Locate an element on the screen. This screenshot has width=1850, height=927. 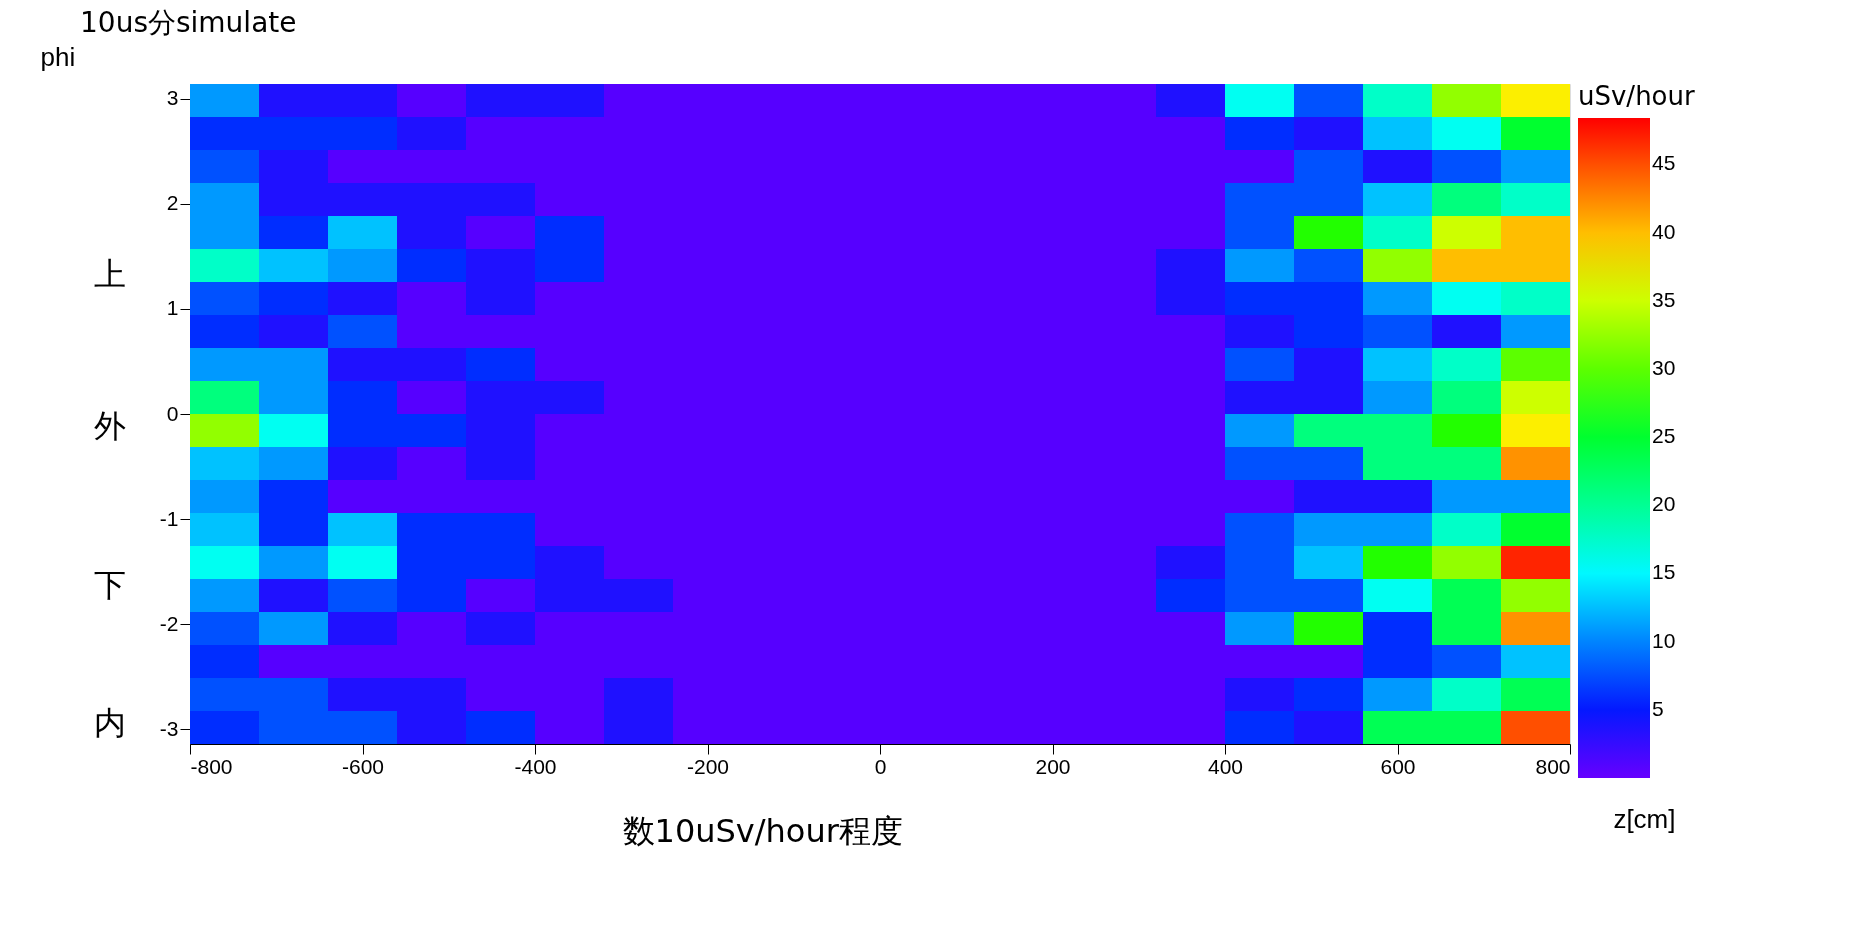
x-tick-label: 0 is located at coordinates (880, 766).